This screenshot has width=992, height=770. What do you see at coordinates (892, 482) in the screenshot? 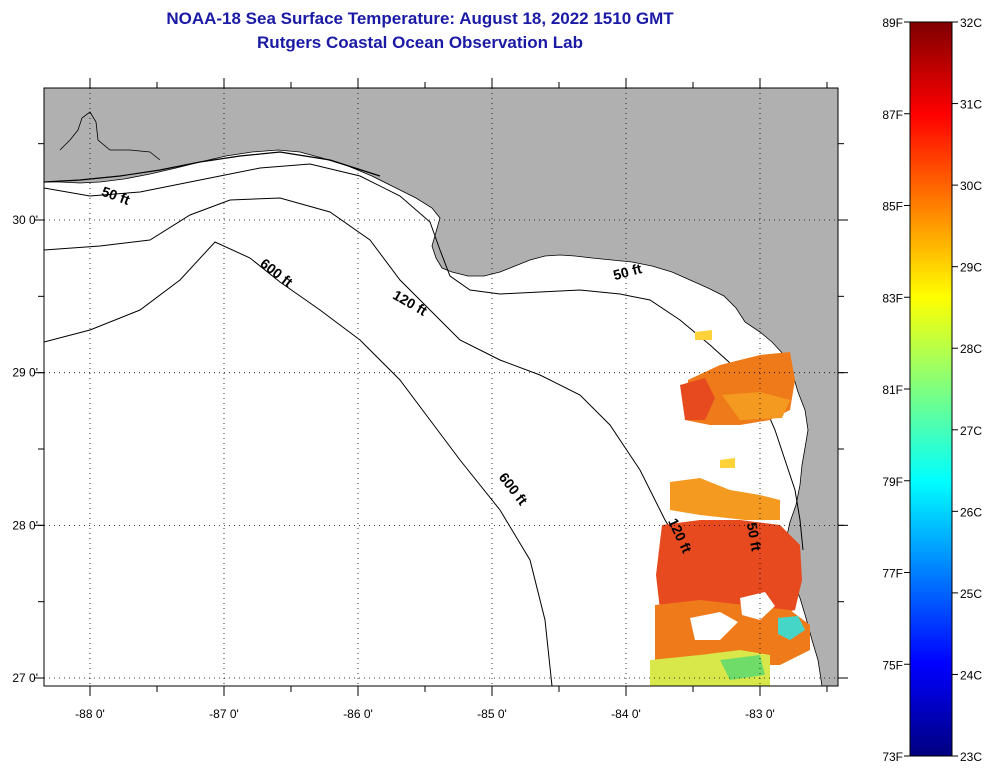
I see `colorbar-f-label: 79F` at bounding box center [892, 482].